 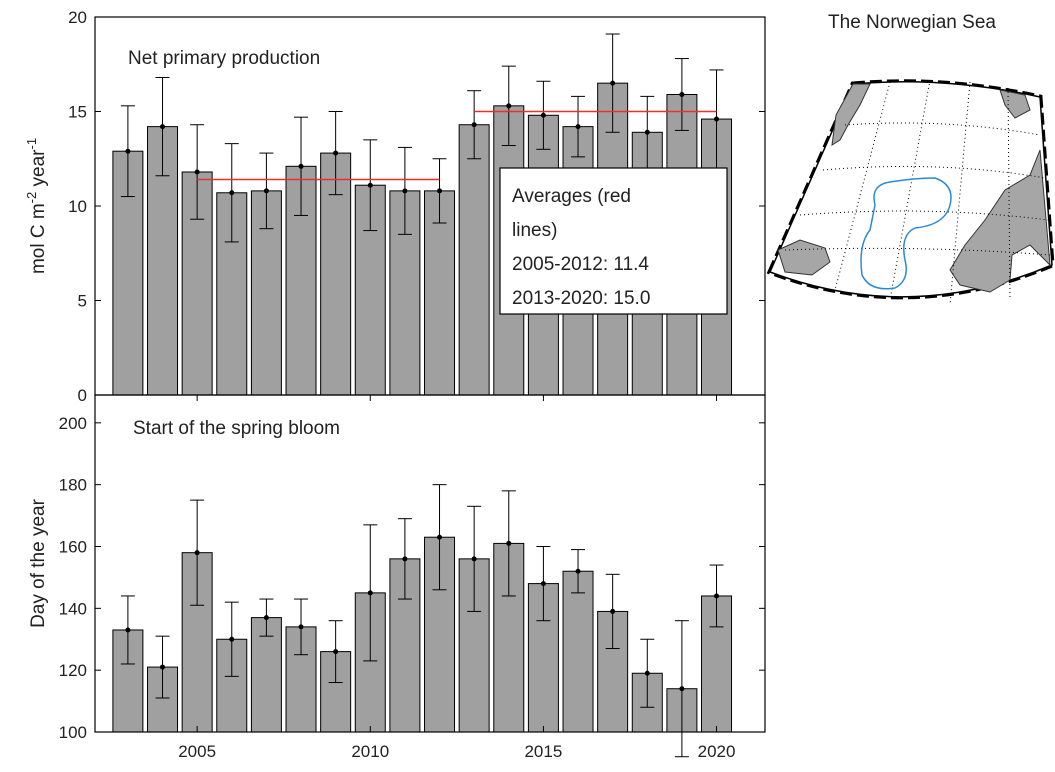 What do you see at coordinates (236, 428) in the screenshot?
I see `annotation: Start of the spring bloom` at bounding box center [236, 428].